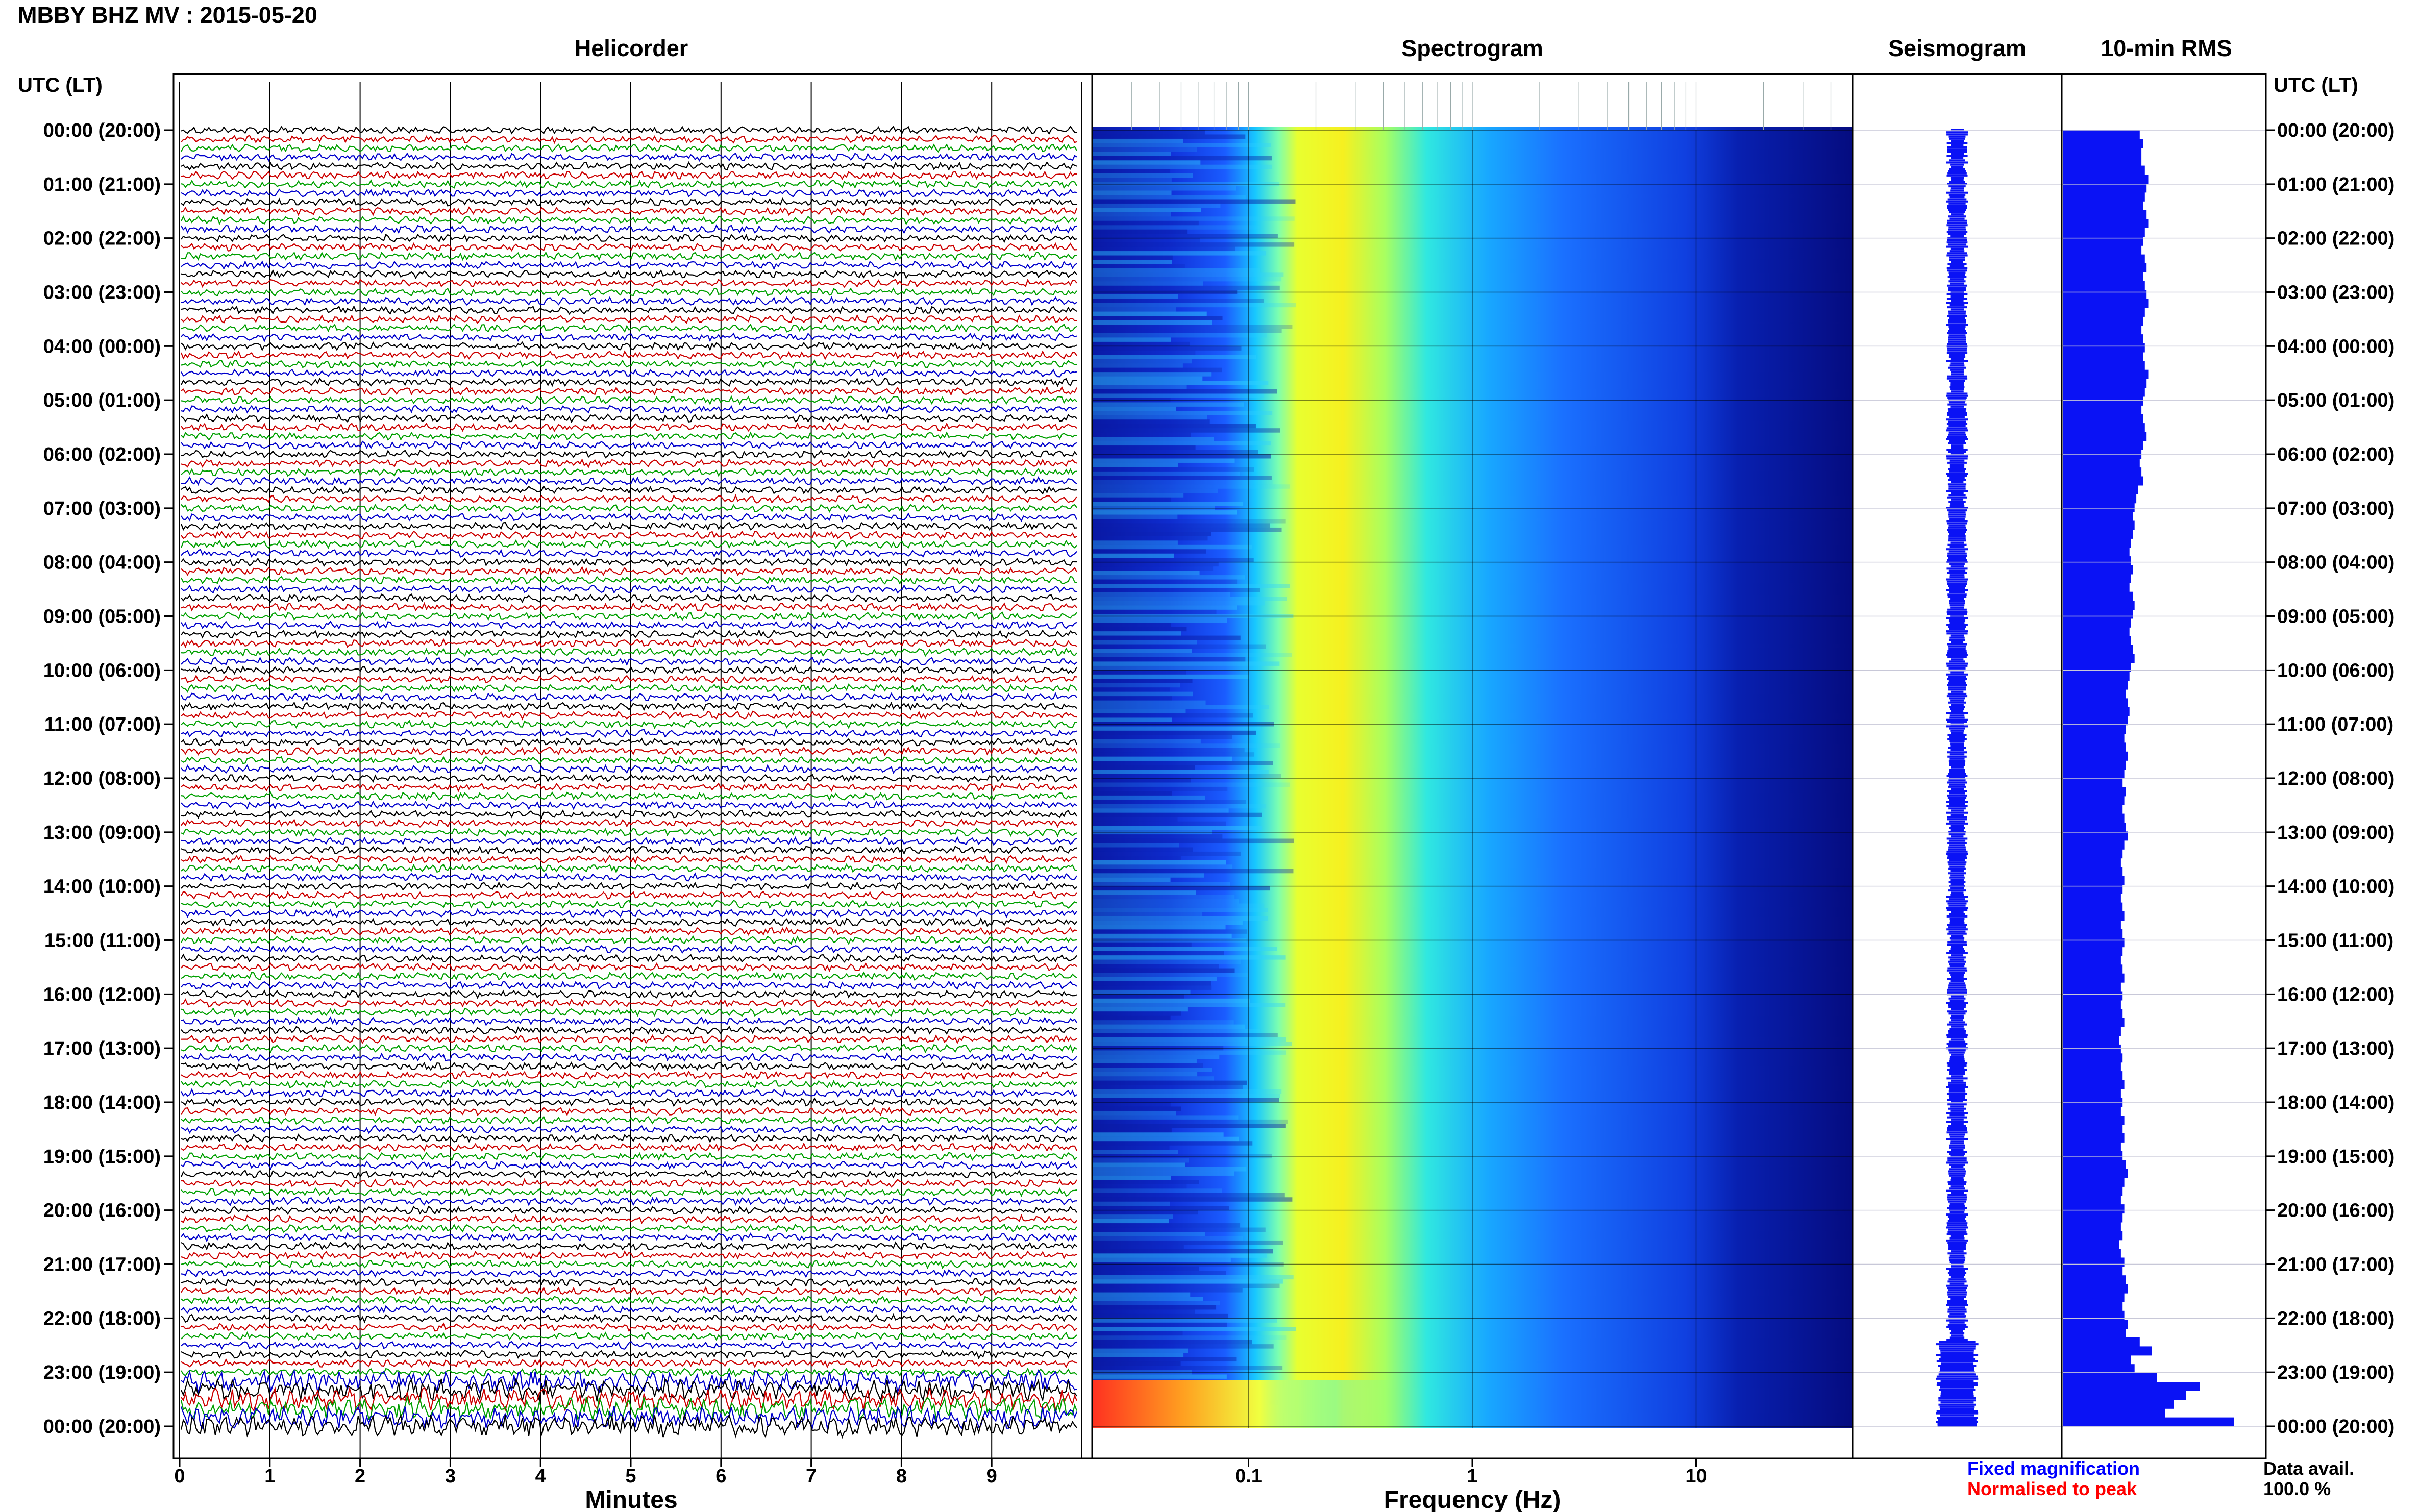 Image resolution: width=2419 pixels, height=1512 pixels. What do you see at coordinates (720, 1476) in the screenshot?
I see `minute-tick-label: 6` at bounding box center [720, 1476].